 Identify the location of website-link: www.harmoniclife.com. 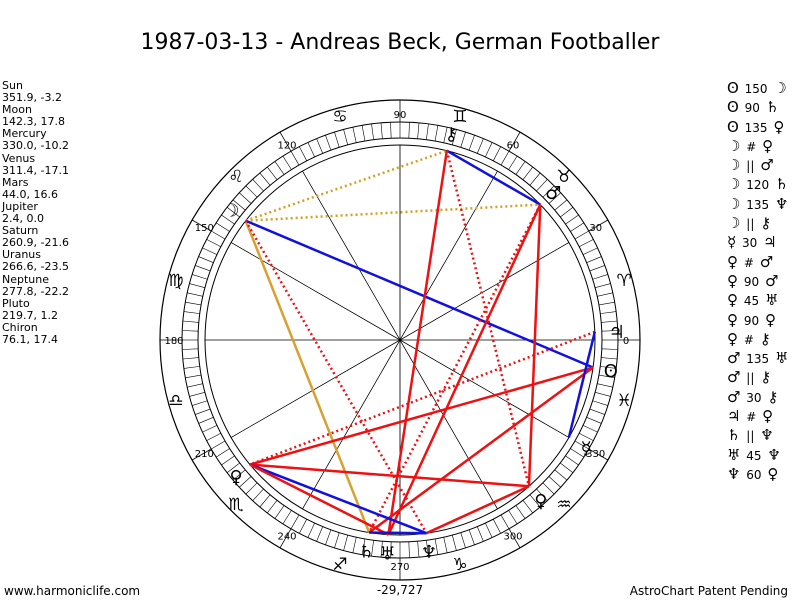
(72, 591).